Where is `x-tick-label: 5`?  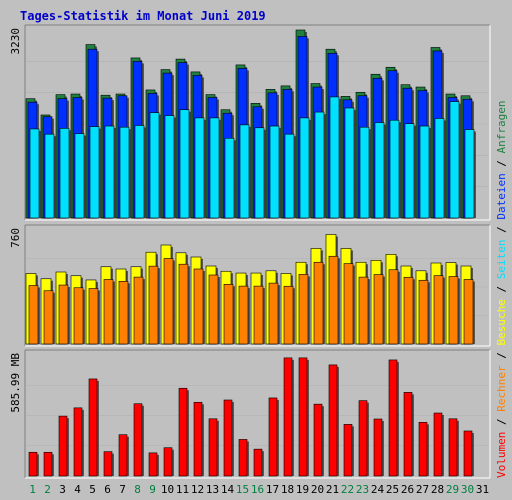
x-tick-label: 5 is located at coordinates (92, 489).